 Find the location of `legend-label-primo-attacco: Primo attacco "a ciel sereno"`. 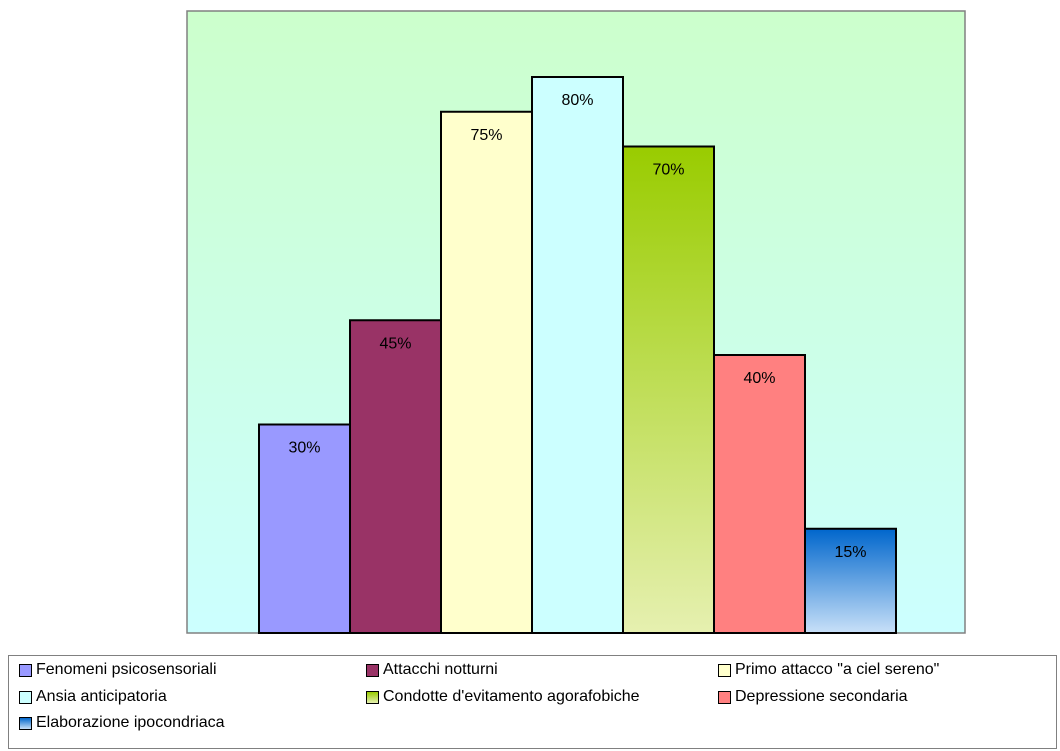

legend-label-primo-attacco: Primo attacco "a ciel sereno" is located at coordinates (837, 669).